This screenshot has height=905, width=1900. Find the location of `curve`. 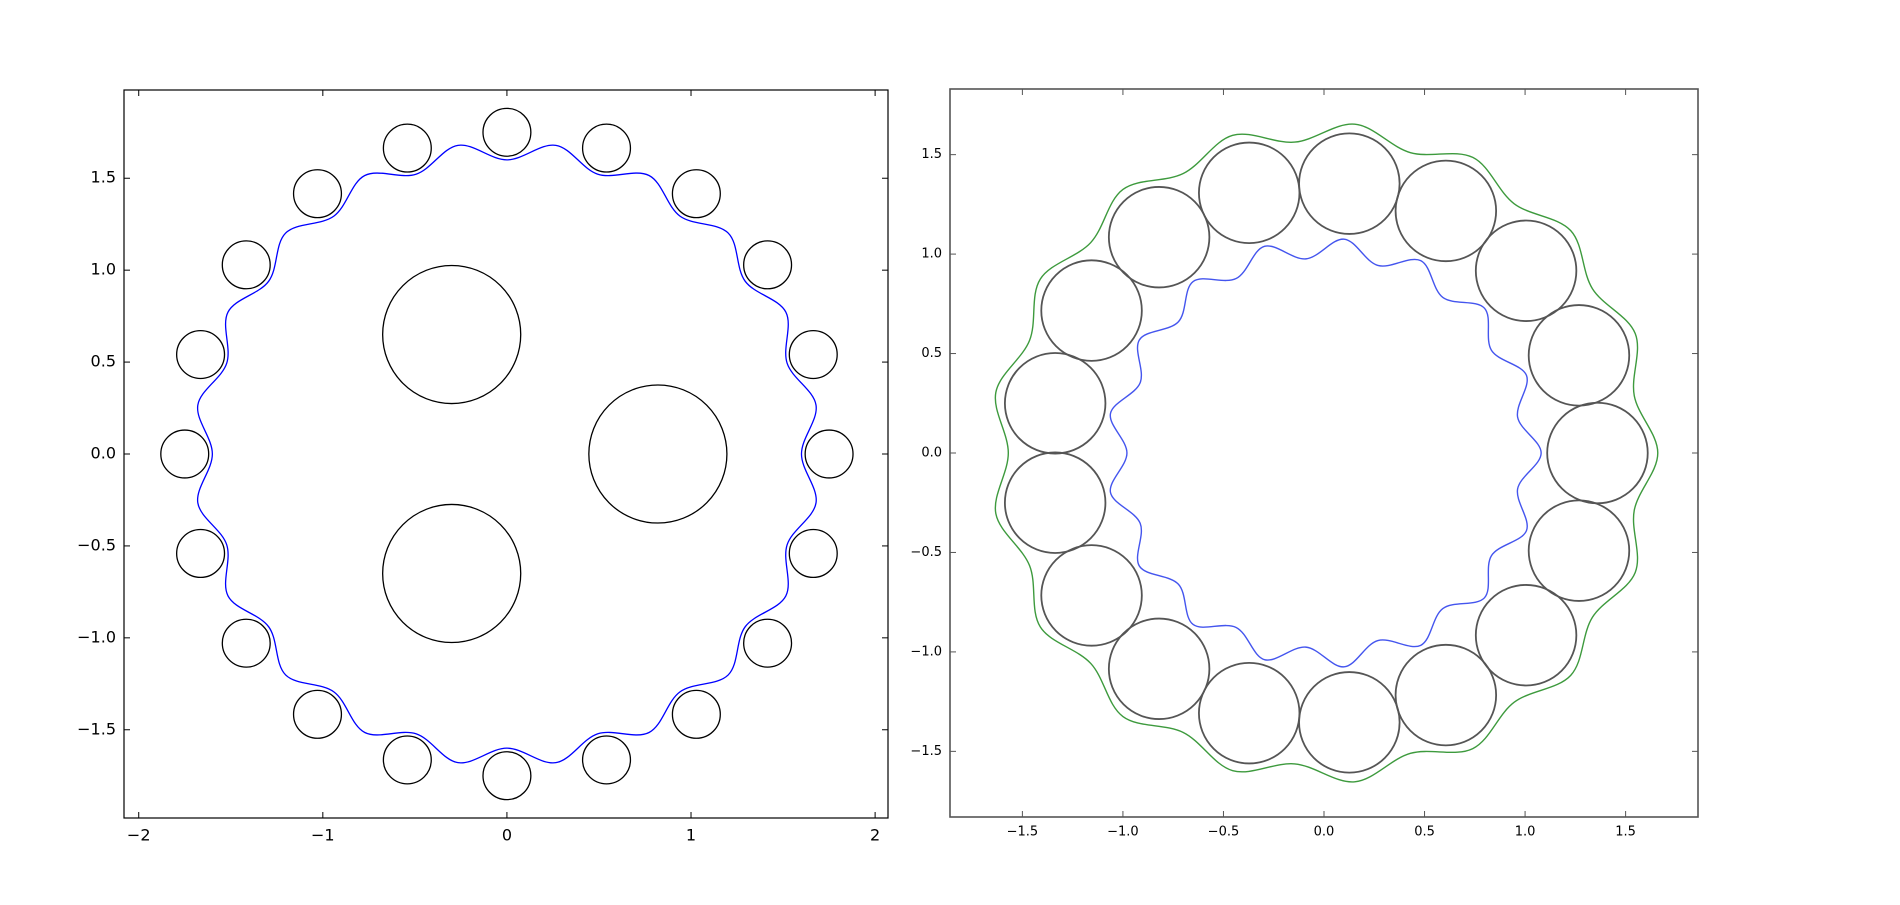

curve is located at coordinates (1325, 453).